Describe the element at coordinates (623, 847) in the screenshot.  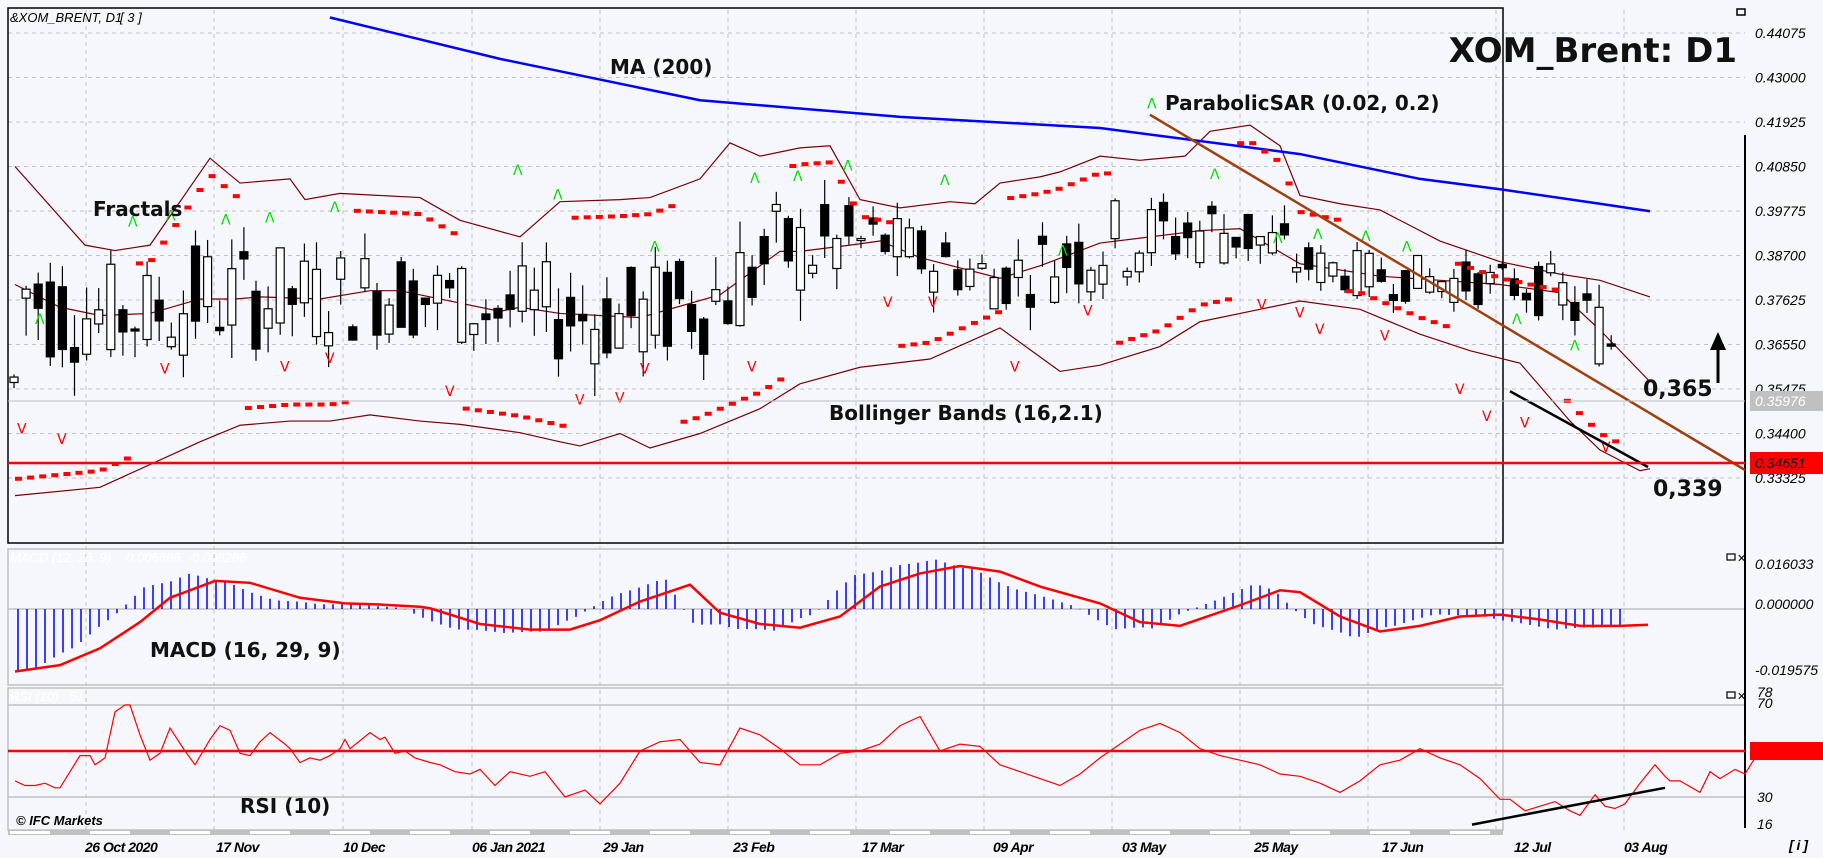
I see `svg-text: 29 Jan` at that location.